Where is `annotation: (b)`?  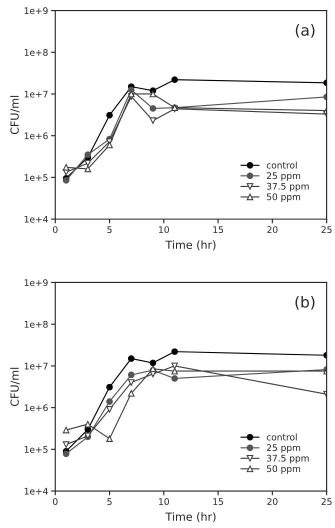 annotation: (b) is located at coordinates (304, 303).